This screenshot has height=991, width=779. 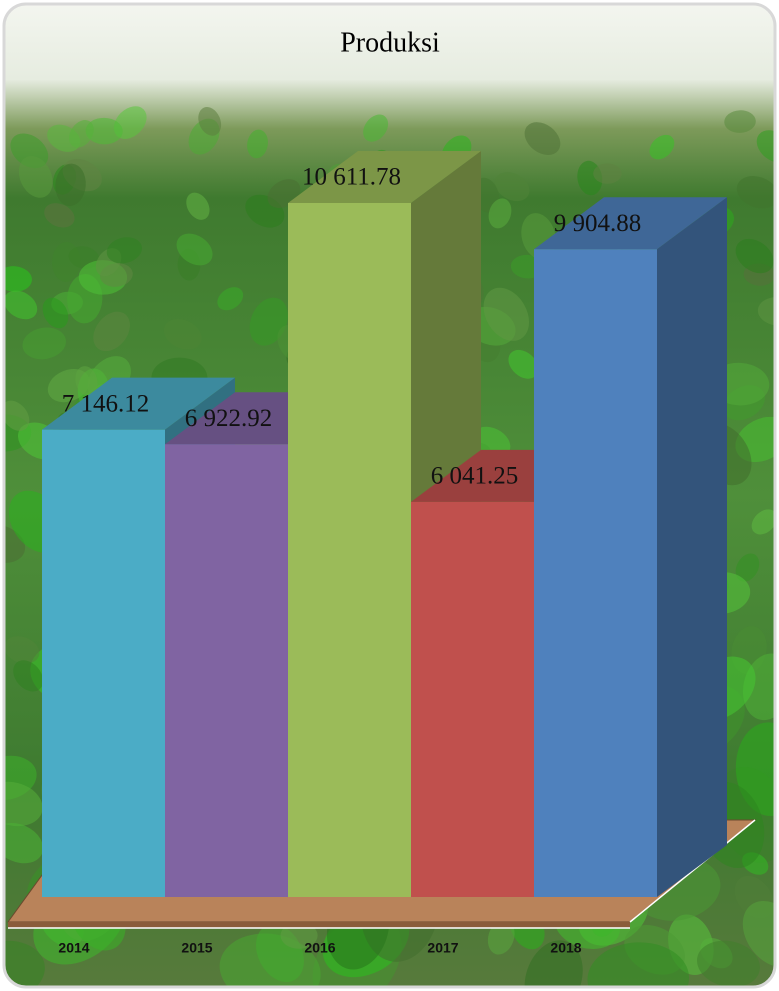 I want to click on value-label: 7 146.12, so click(x=106, y=403).